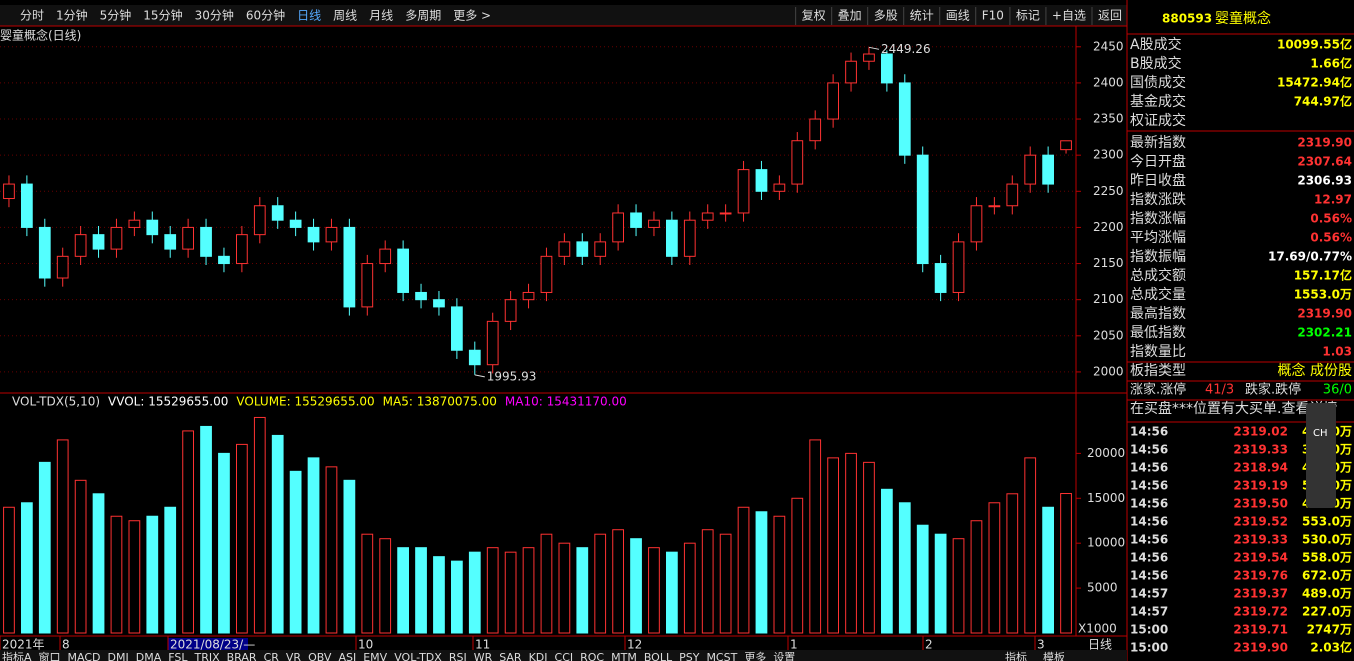 The image size is (1354, 661). Describe the element at coordinates (149, 656) in the screenshot. I see `indicator-tab: DMA` at that location.